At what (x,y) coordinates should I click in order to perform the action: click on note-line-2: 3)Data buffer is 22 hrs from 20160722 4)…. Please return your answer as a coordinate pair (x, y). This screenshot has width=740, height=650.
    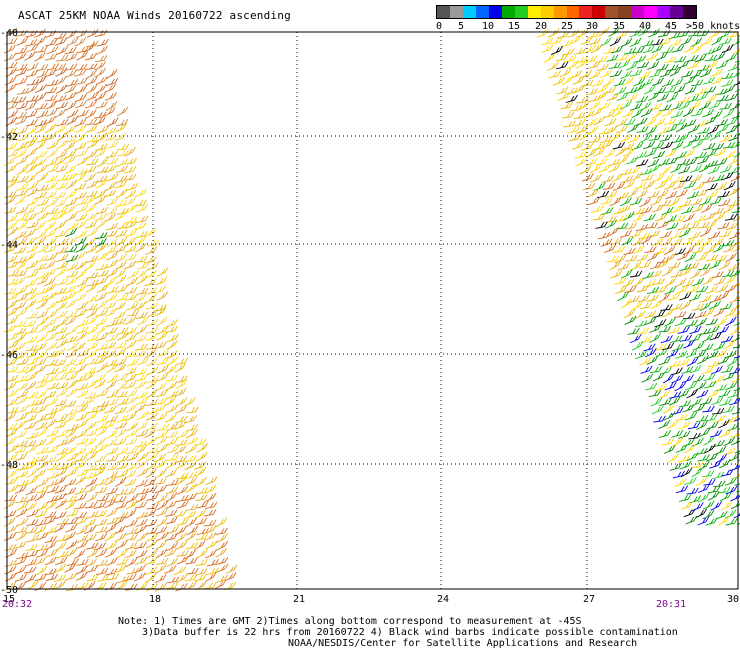
    Looking at the image, I should click on (410, 632).